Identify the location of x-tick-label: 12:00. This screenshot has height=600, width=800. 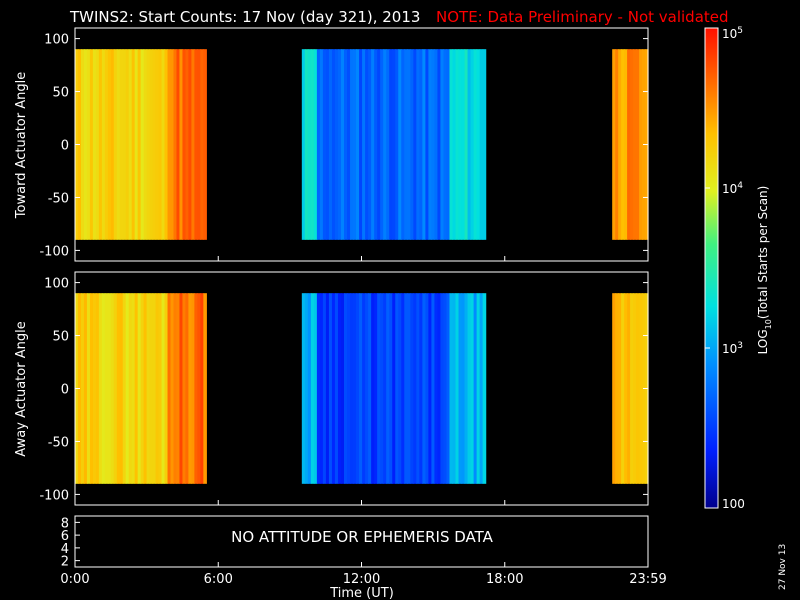
(361, 579).